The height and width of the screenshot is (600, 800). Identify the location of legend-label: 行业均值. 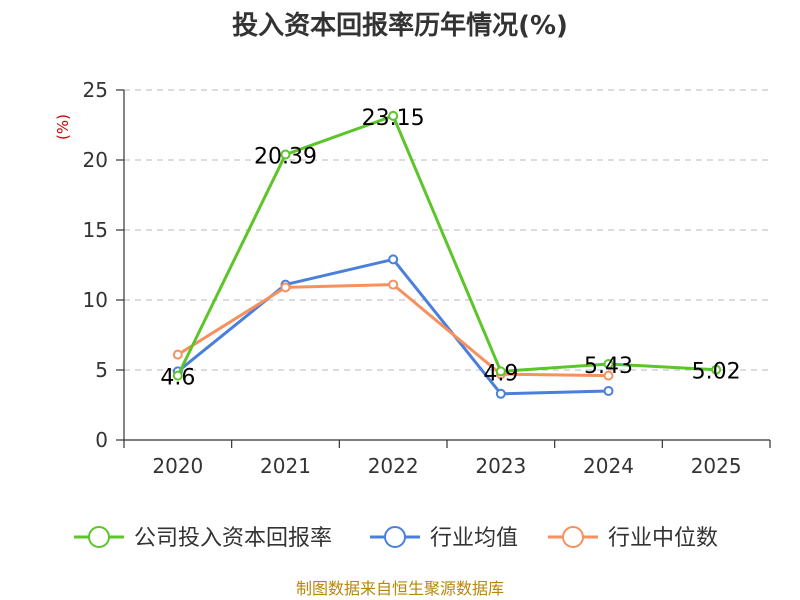
(474, 538).